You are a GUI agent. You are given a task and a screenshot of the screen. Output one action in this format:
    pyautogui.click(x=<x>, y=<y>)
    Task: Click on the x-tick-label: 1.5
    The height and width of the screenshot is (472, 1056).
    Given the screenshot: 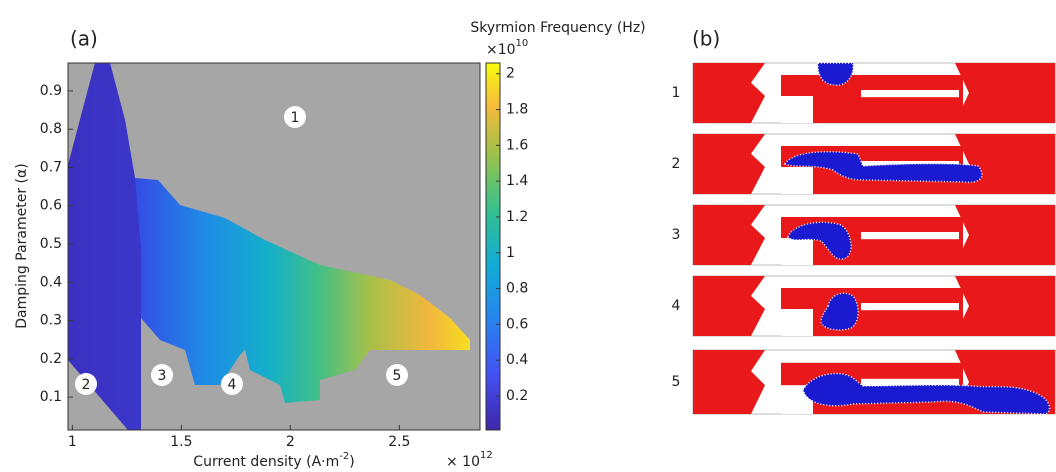 What is the action you would take?
    pyautogui.click(x=181, y=442)
    